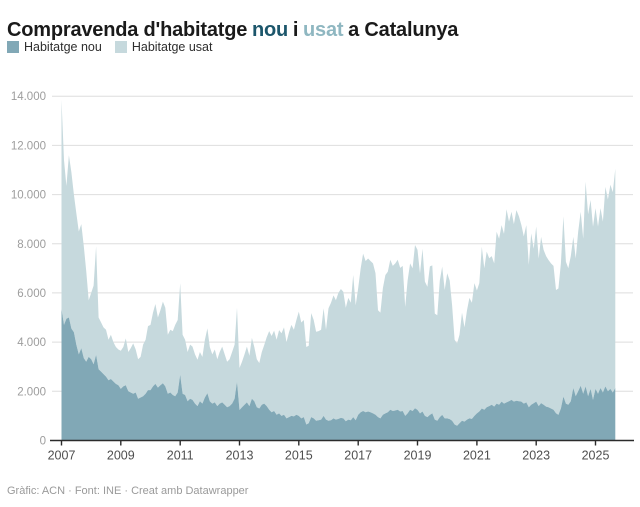 Image resolution: width=640 pixels, height=507 pixels. Describe the element at coordinates (477, 456) in the screenshot. I see `x-axis-label: 2021` at that location.